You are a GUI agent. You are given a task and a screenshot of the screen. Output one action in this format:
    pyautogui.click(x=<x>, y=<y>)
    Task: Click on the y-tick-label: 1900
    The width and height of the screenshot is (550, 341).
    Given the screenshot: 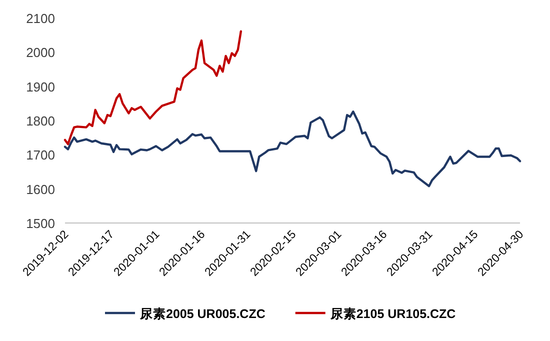 What is the action you would take?
    pyautogui.click(x=40, y=86)
    